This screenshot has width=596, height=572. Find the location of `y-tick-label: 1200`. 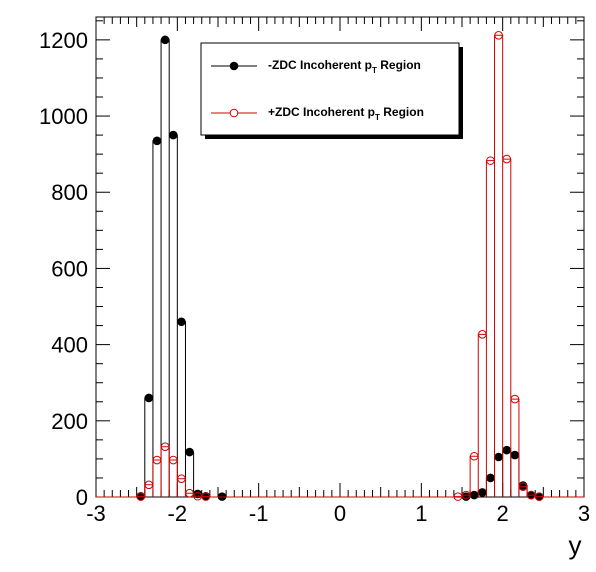

y-tick-label: 1200 is located at coordinates (63, 40).